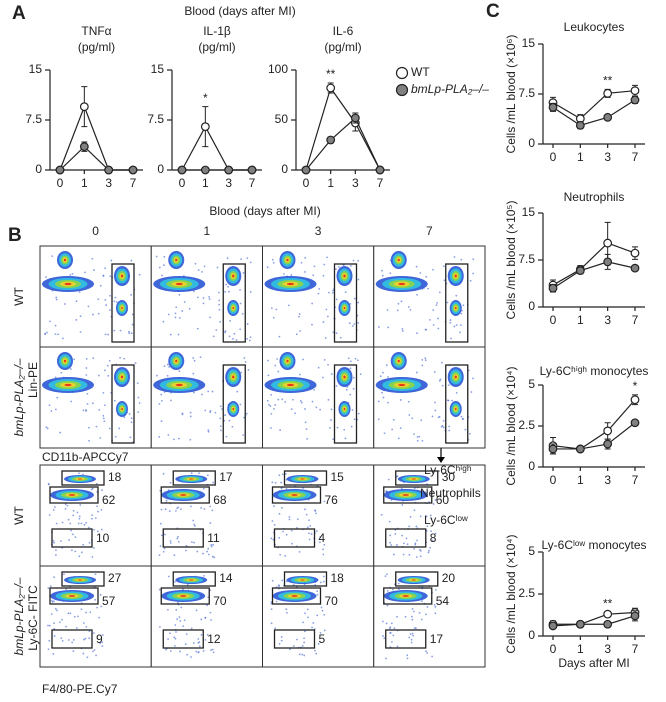 Image resolution: width=666 pixels, height=702 pixels. I want to click on x-tick-label: 3, so click(607, 649).